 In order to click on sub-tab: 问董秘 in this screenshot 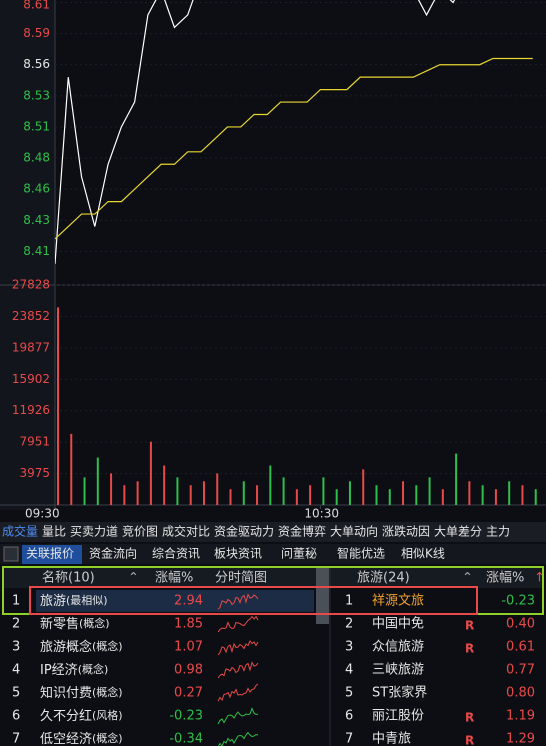, I will do `click(299, 554)`.